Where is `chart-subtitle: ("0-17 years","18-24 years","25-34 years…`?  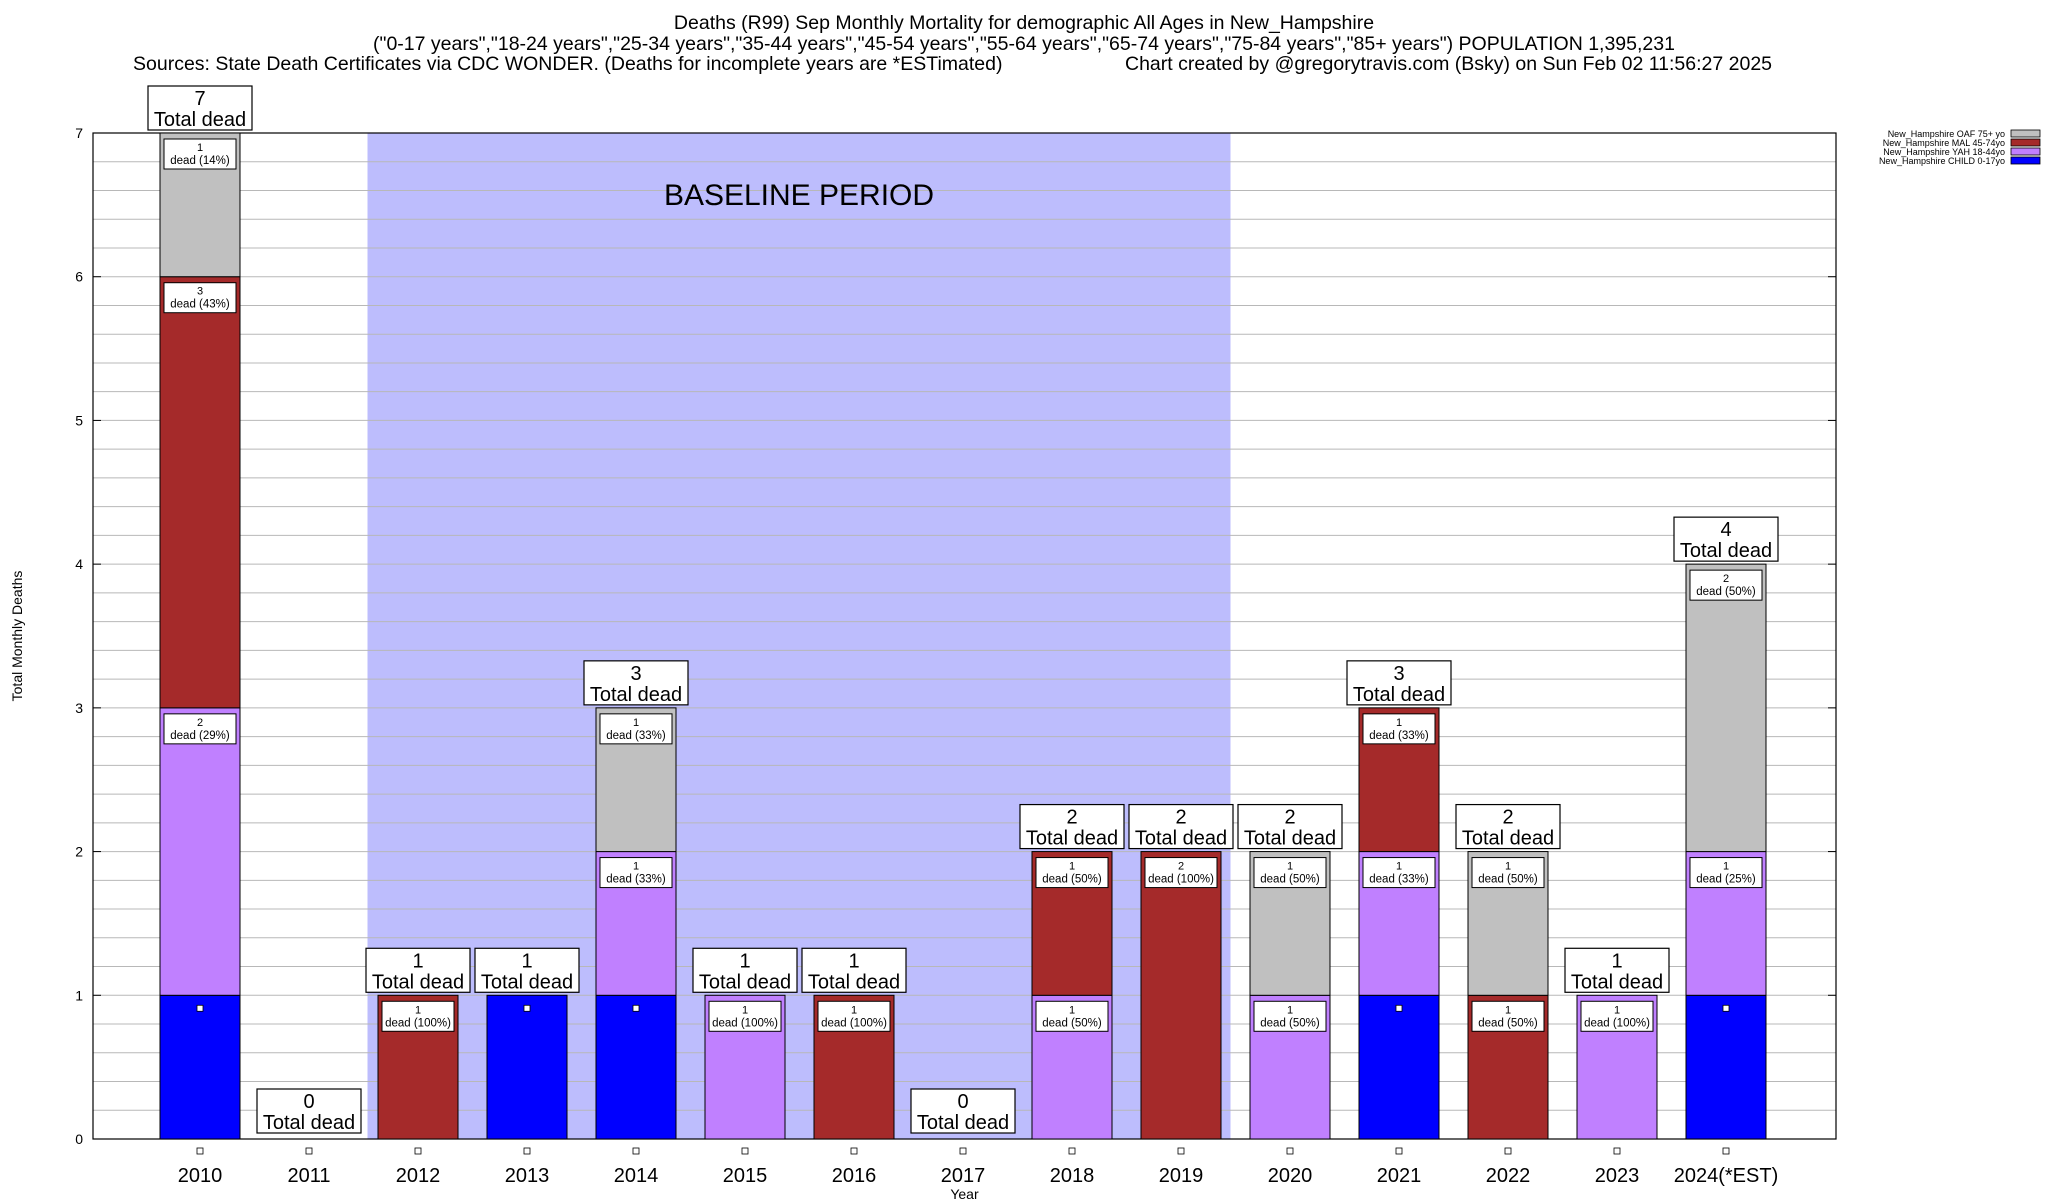
chart-subtitle: ("0-17 years","18-24 years","25-34 years… is located at coordinates (1024, 44).